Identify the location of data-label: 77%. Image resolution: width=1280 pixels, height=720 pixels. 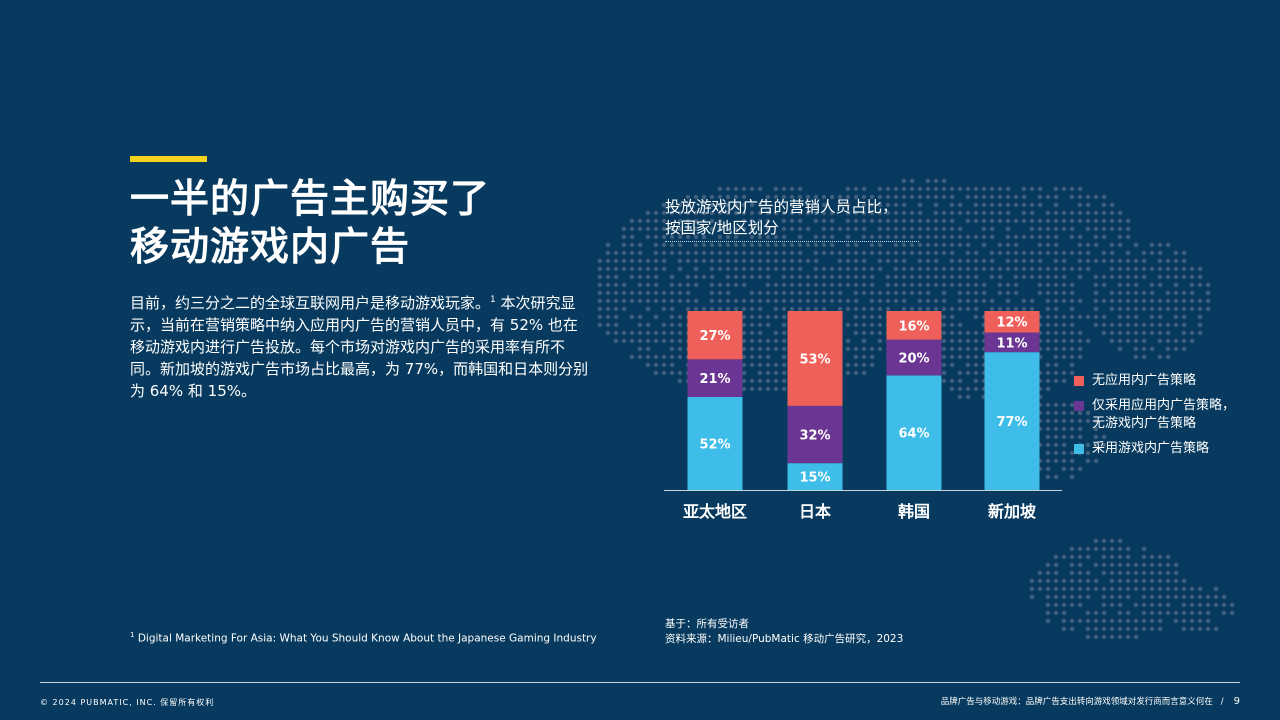
(1011, 422).